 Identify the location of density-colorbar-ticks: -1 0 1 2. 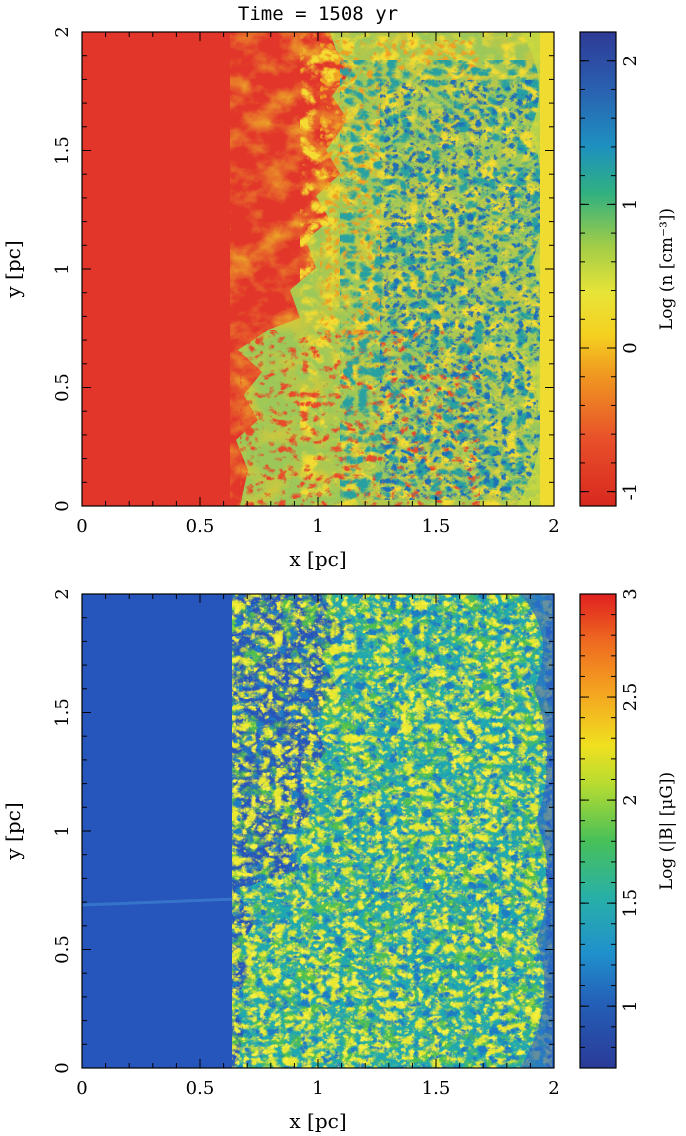
(610, 266).